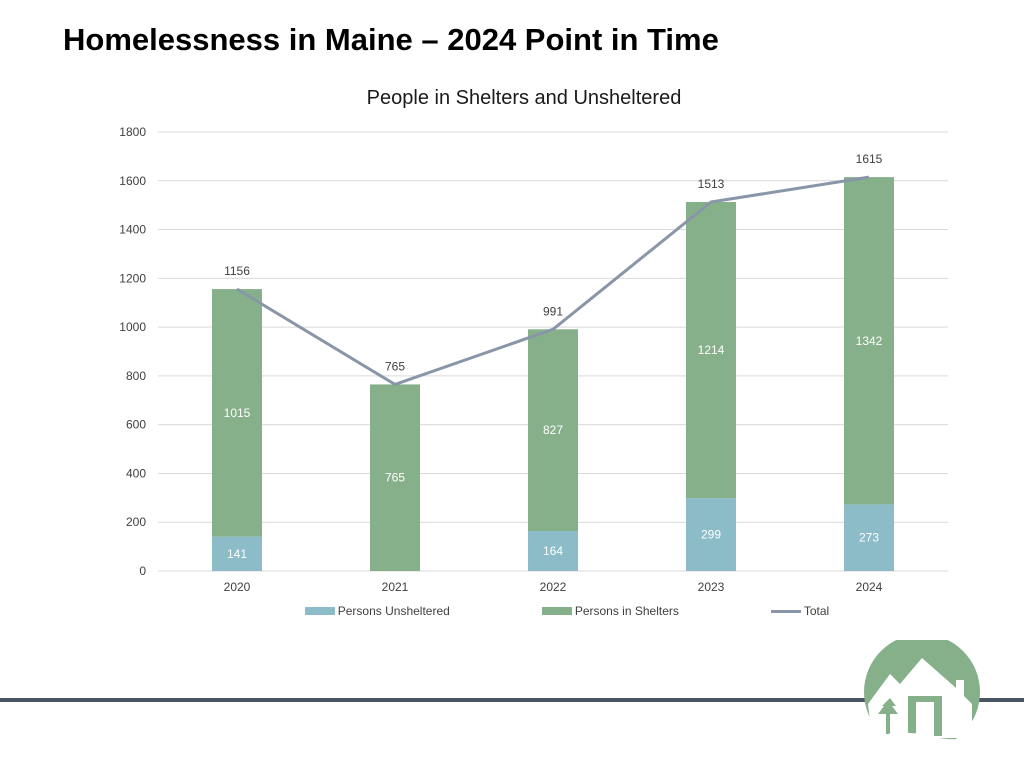 This screenshot has height=768, width=1024. I want to click on x-tick-label: 2022, so click(553, 587).